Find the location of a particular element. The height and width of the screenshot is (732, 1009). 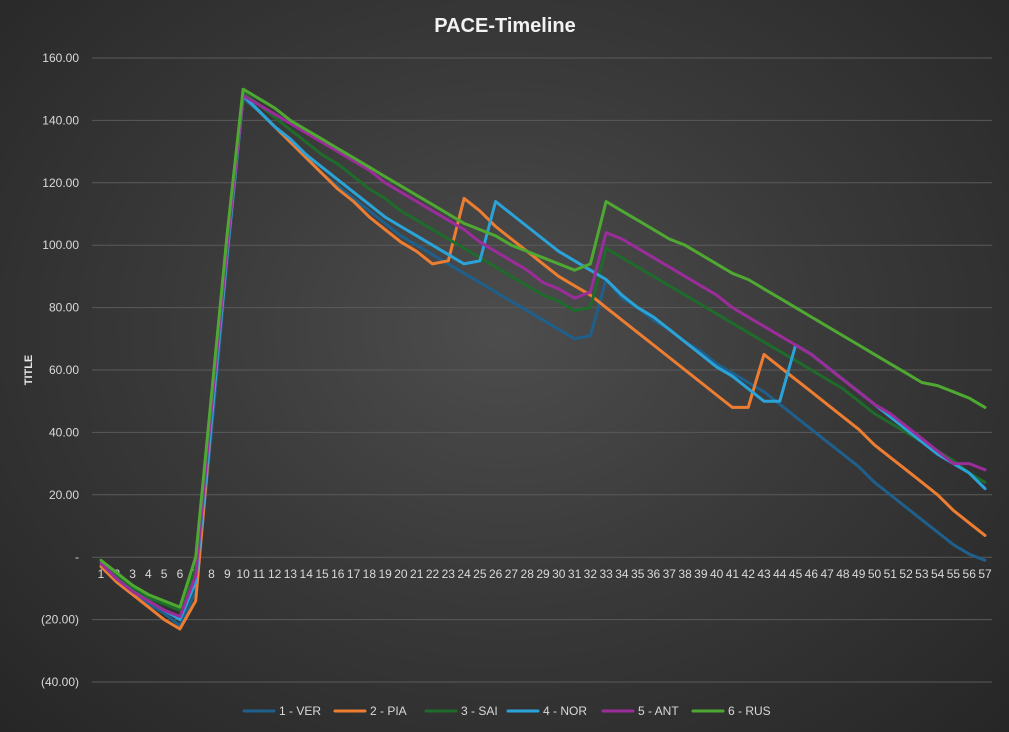

x-tick-label: 54 is located at coordinates (938, 574).